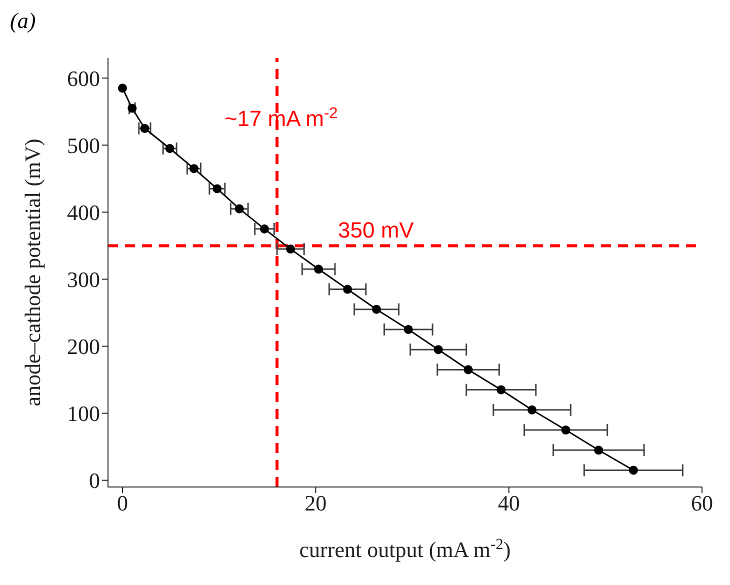 Image resolution: width=730 pixels, height=585 pixels. Describe the element at coordinates (509, 503) in the screenshot. I see `x-tick-label: 40` at that location.